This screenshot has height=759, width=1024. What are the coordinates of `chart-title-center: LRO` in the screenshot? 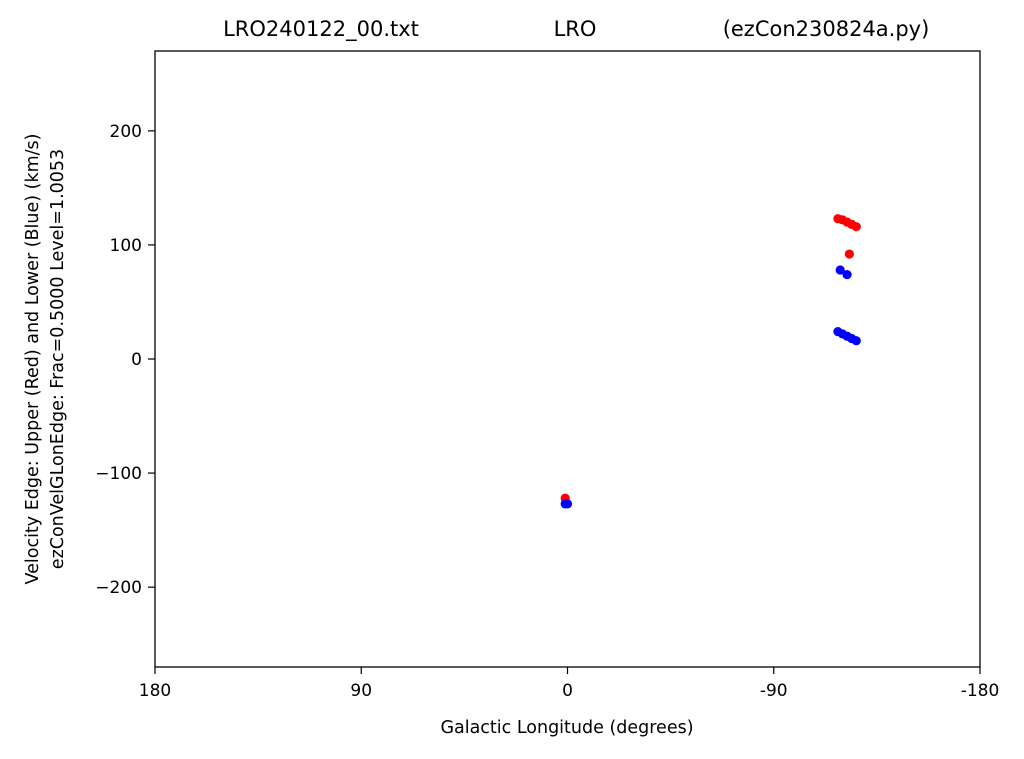 It's located at (575, 29).